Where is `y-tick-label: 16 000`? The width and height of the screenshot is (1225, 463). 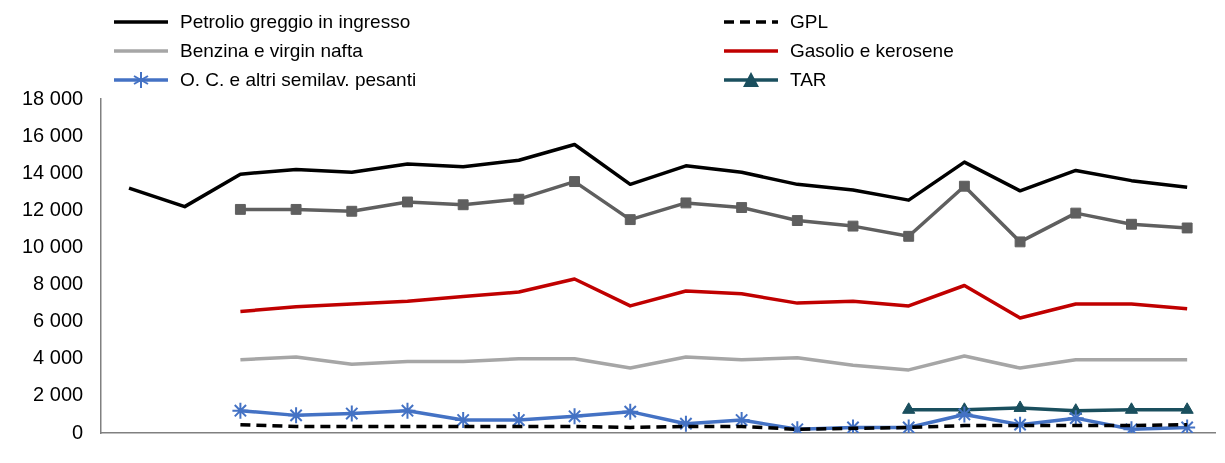
y-tick-label: 16 000 is located at coordinates (53, 134).